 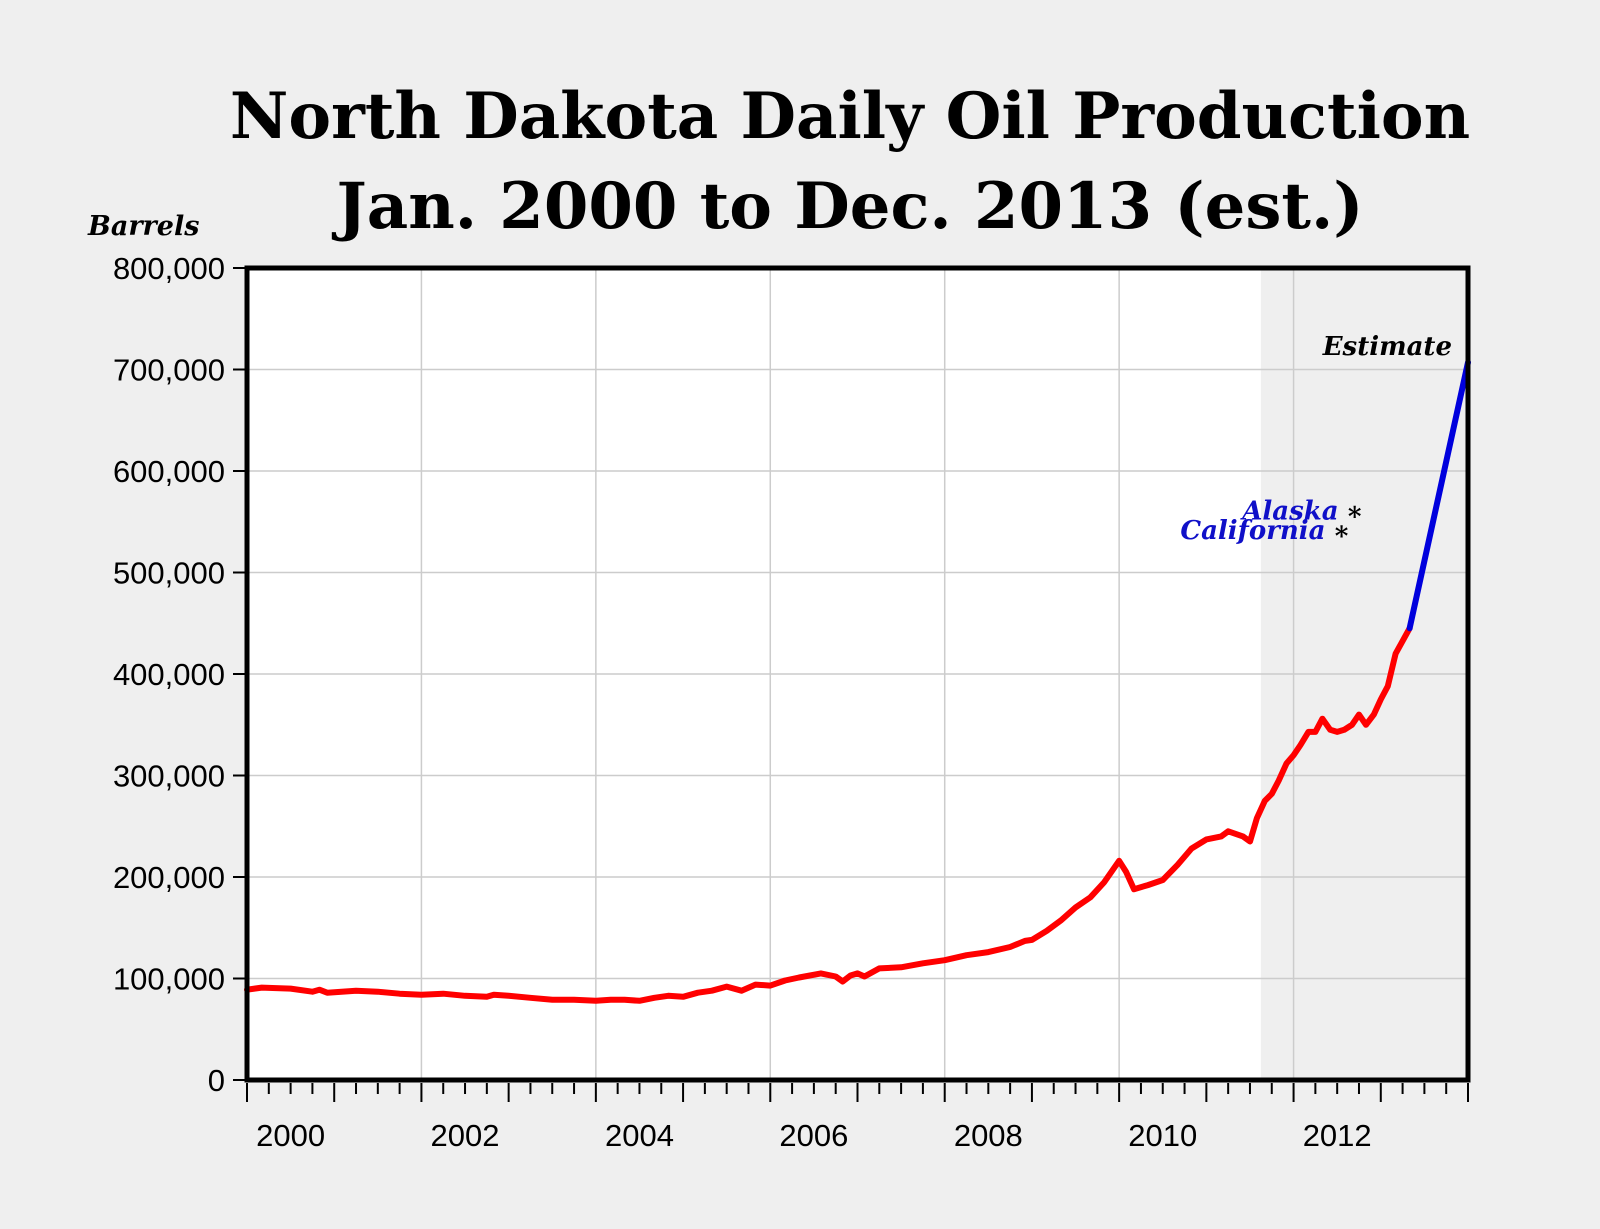 What do you see at coordinates (169, 370) in the screenshot?
I see `y-tick-label-7: 700,000` at bounding box center [169, 370].